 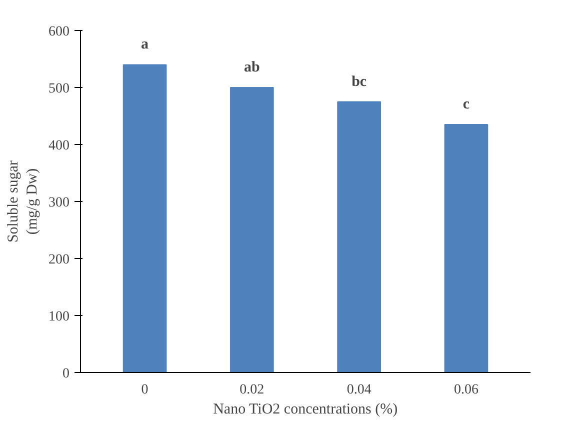 I want to click on annotation: ab, so click(x=252, y=68).